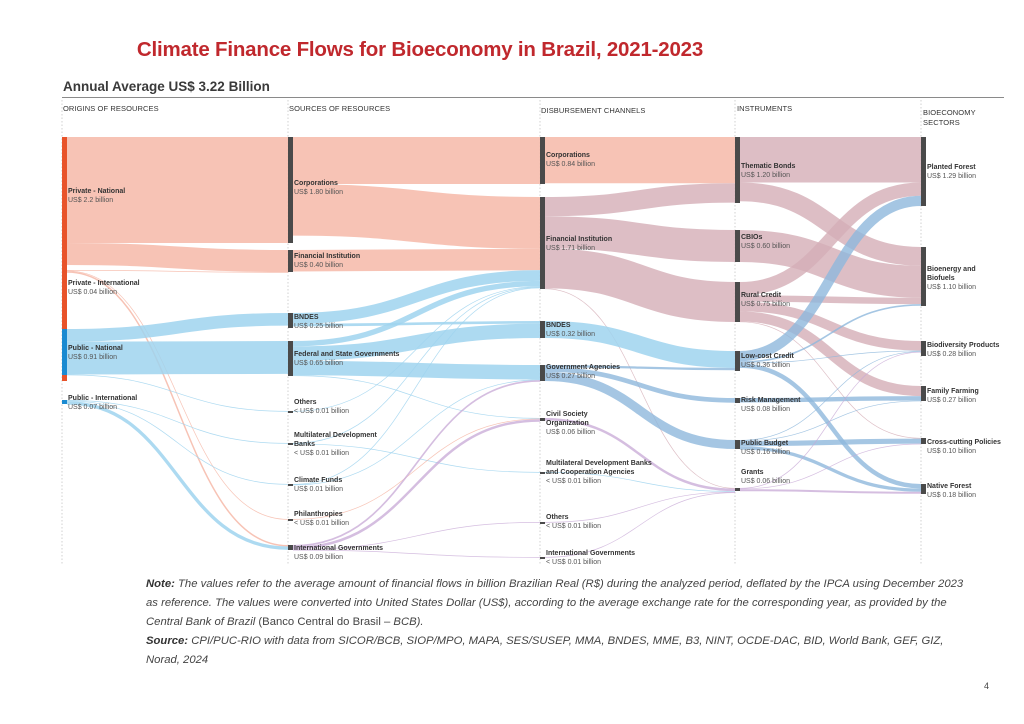 Image resolution: width=1024 pixels, height=724 pixels. Describe the element at coordinates (830, 469) in the screenshot. I see `sankey-link-i_pb-to-b_nf` at that location.